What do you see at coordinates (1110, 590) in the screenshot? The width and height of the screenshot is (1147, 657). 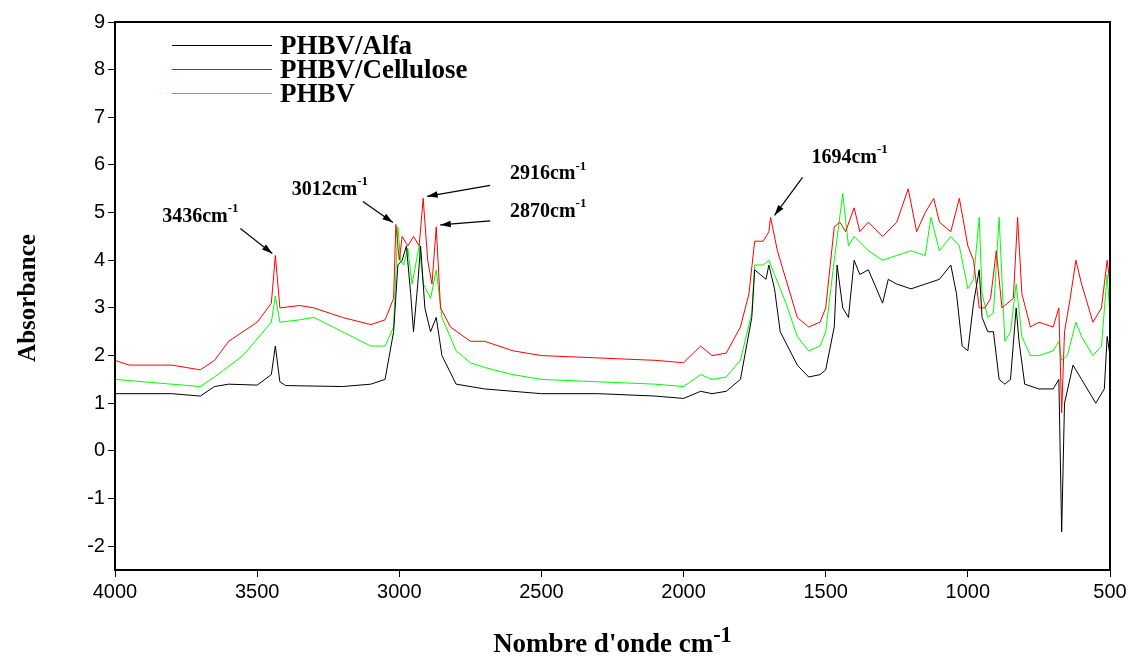 I see `x-tick-label: 500` at bounding box center [1110, 590].